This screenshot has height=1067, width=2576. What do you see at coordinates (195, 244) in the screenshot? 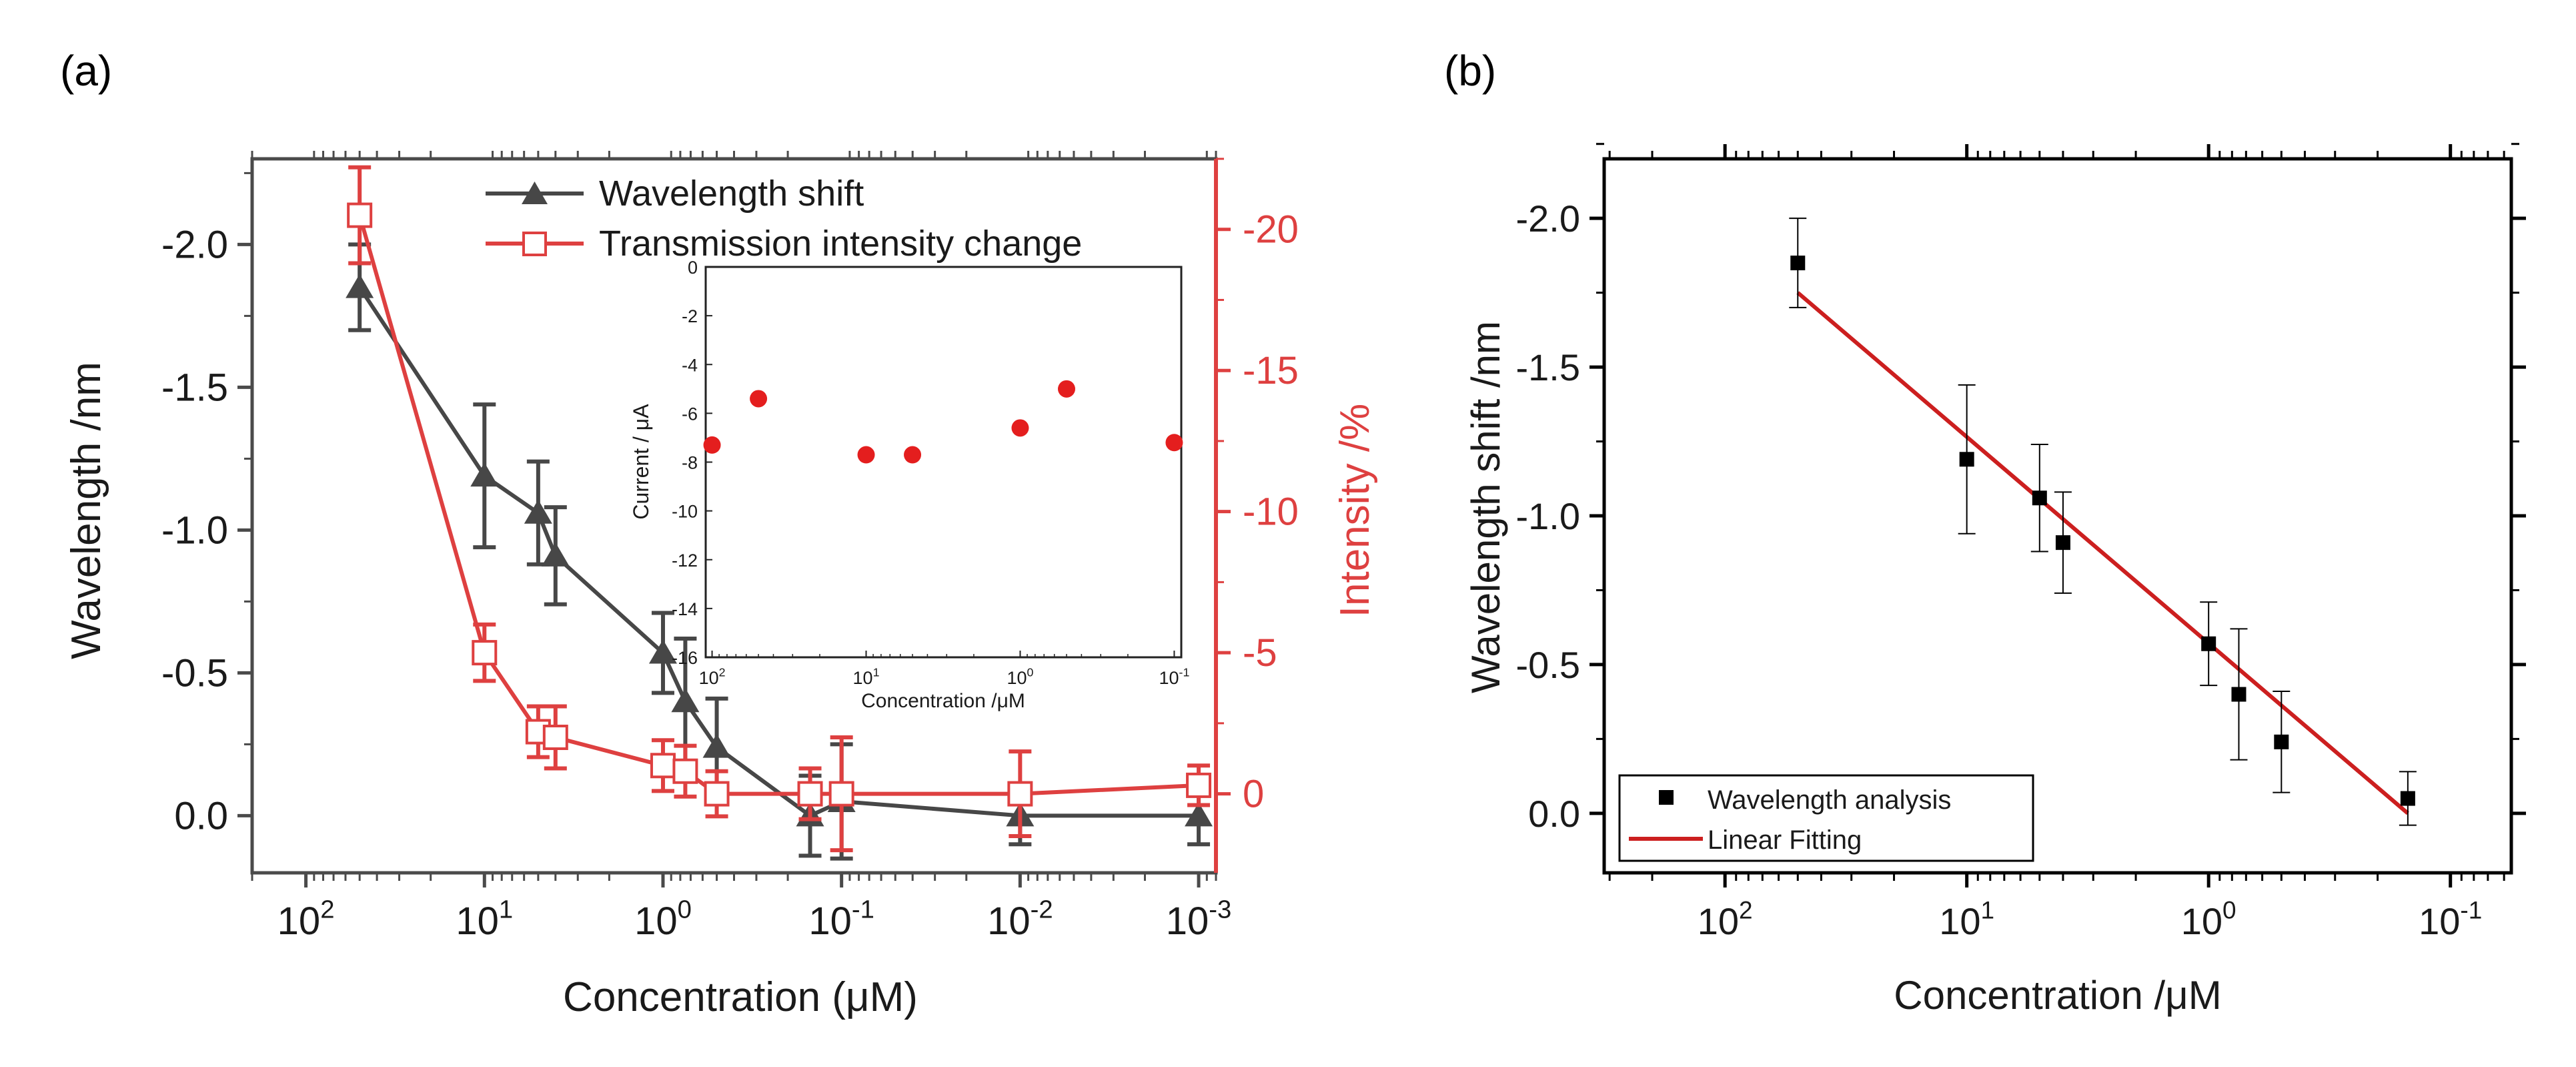
I see `chart-a-y-tick-label-left: -2.0` at bounding box center [195, 244].